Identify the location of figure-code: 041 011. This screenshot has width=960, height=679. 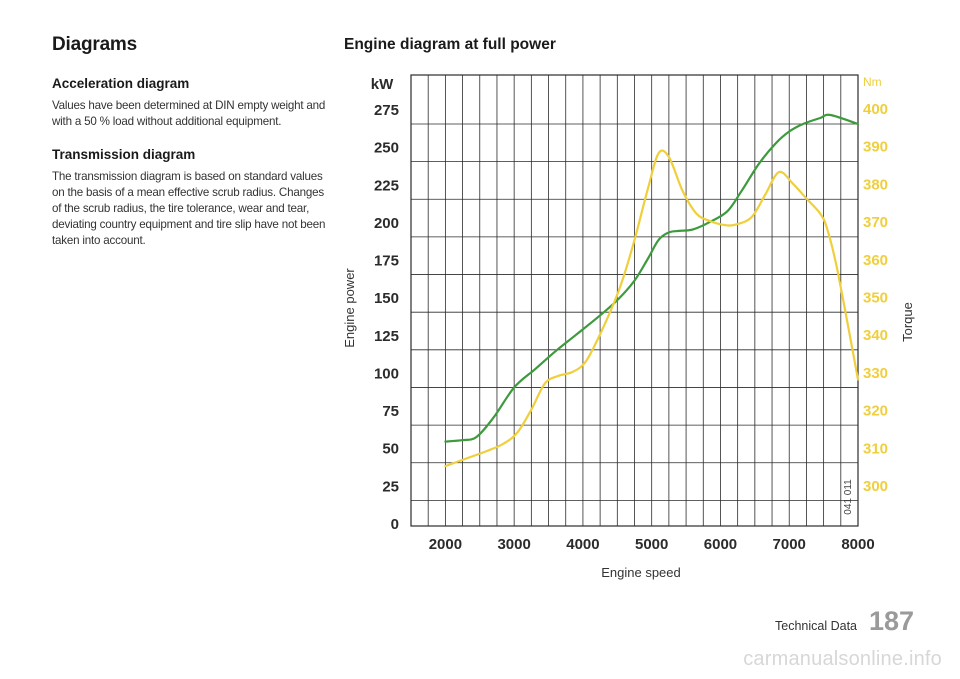
(848, 497).